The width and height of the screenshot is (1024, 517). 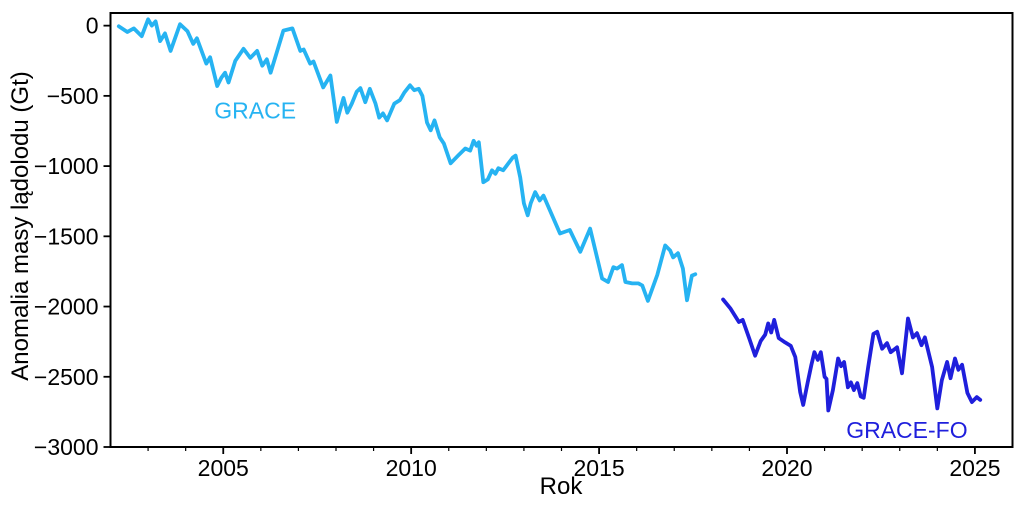 What do you see at coordinates (786, 468) in the screenshot?
I see `x-tick-label: 2020` at bounding box center [786, 468].